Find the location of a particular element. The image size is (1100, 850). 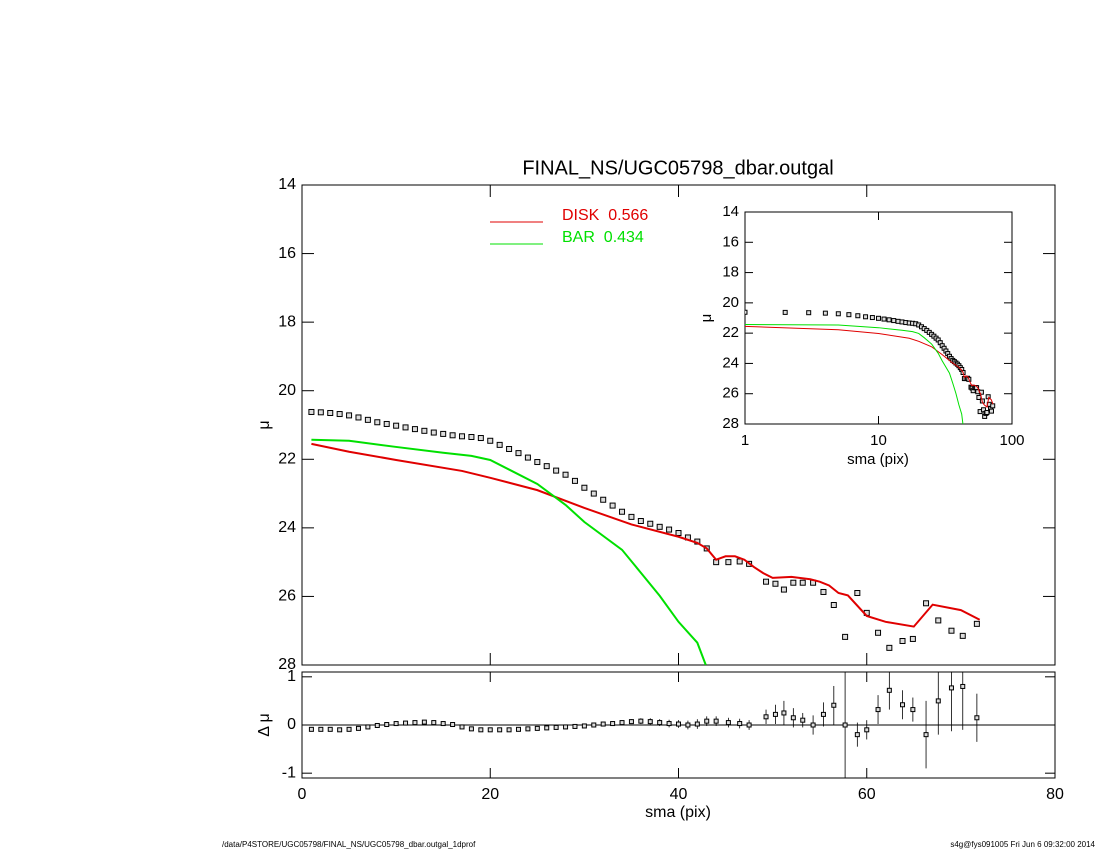

x-tick-label: 40 is located at coordinates (679, 794).